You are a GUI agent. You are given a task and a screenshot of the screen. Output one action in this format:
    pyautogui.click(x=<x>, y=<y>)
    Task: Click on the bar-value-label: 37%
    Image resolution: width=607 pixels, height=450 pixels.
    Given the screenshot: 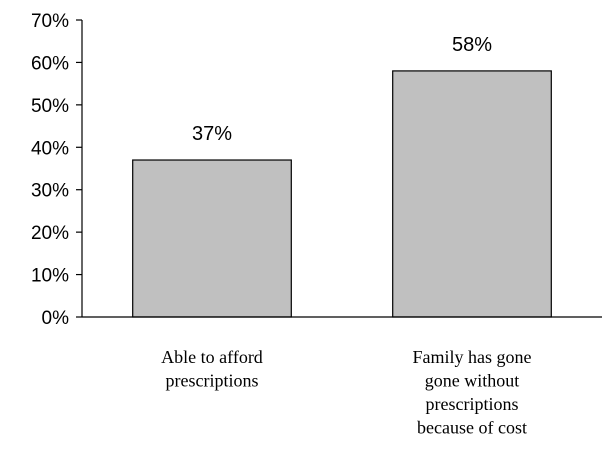 What is the action you would take?
    pyautogui.click(x=212, y=134)
    